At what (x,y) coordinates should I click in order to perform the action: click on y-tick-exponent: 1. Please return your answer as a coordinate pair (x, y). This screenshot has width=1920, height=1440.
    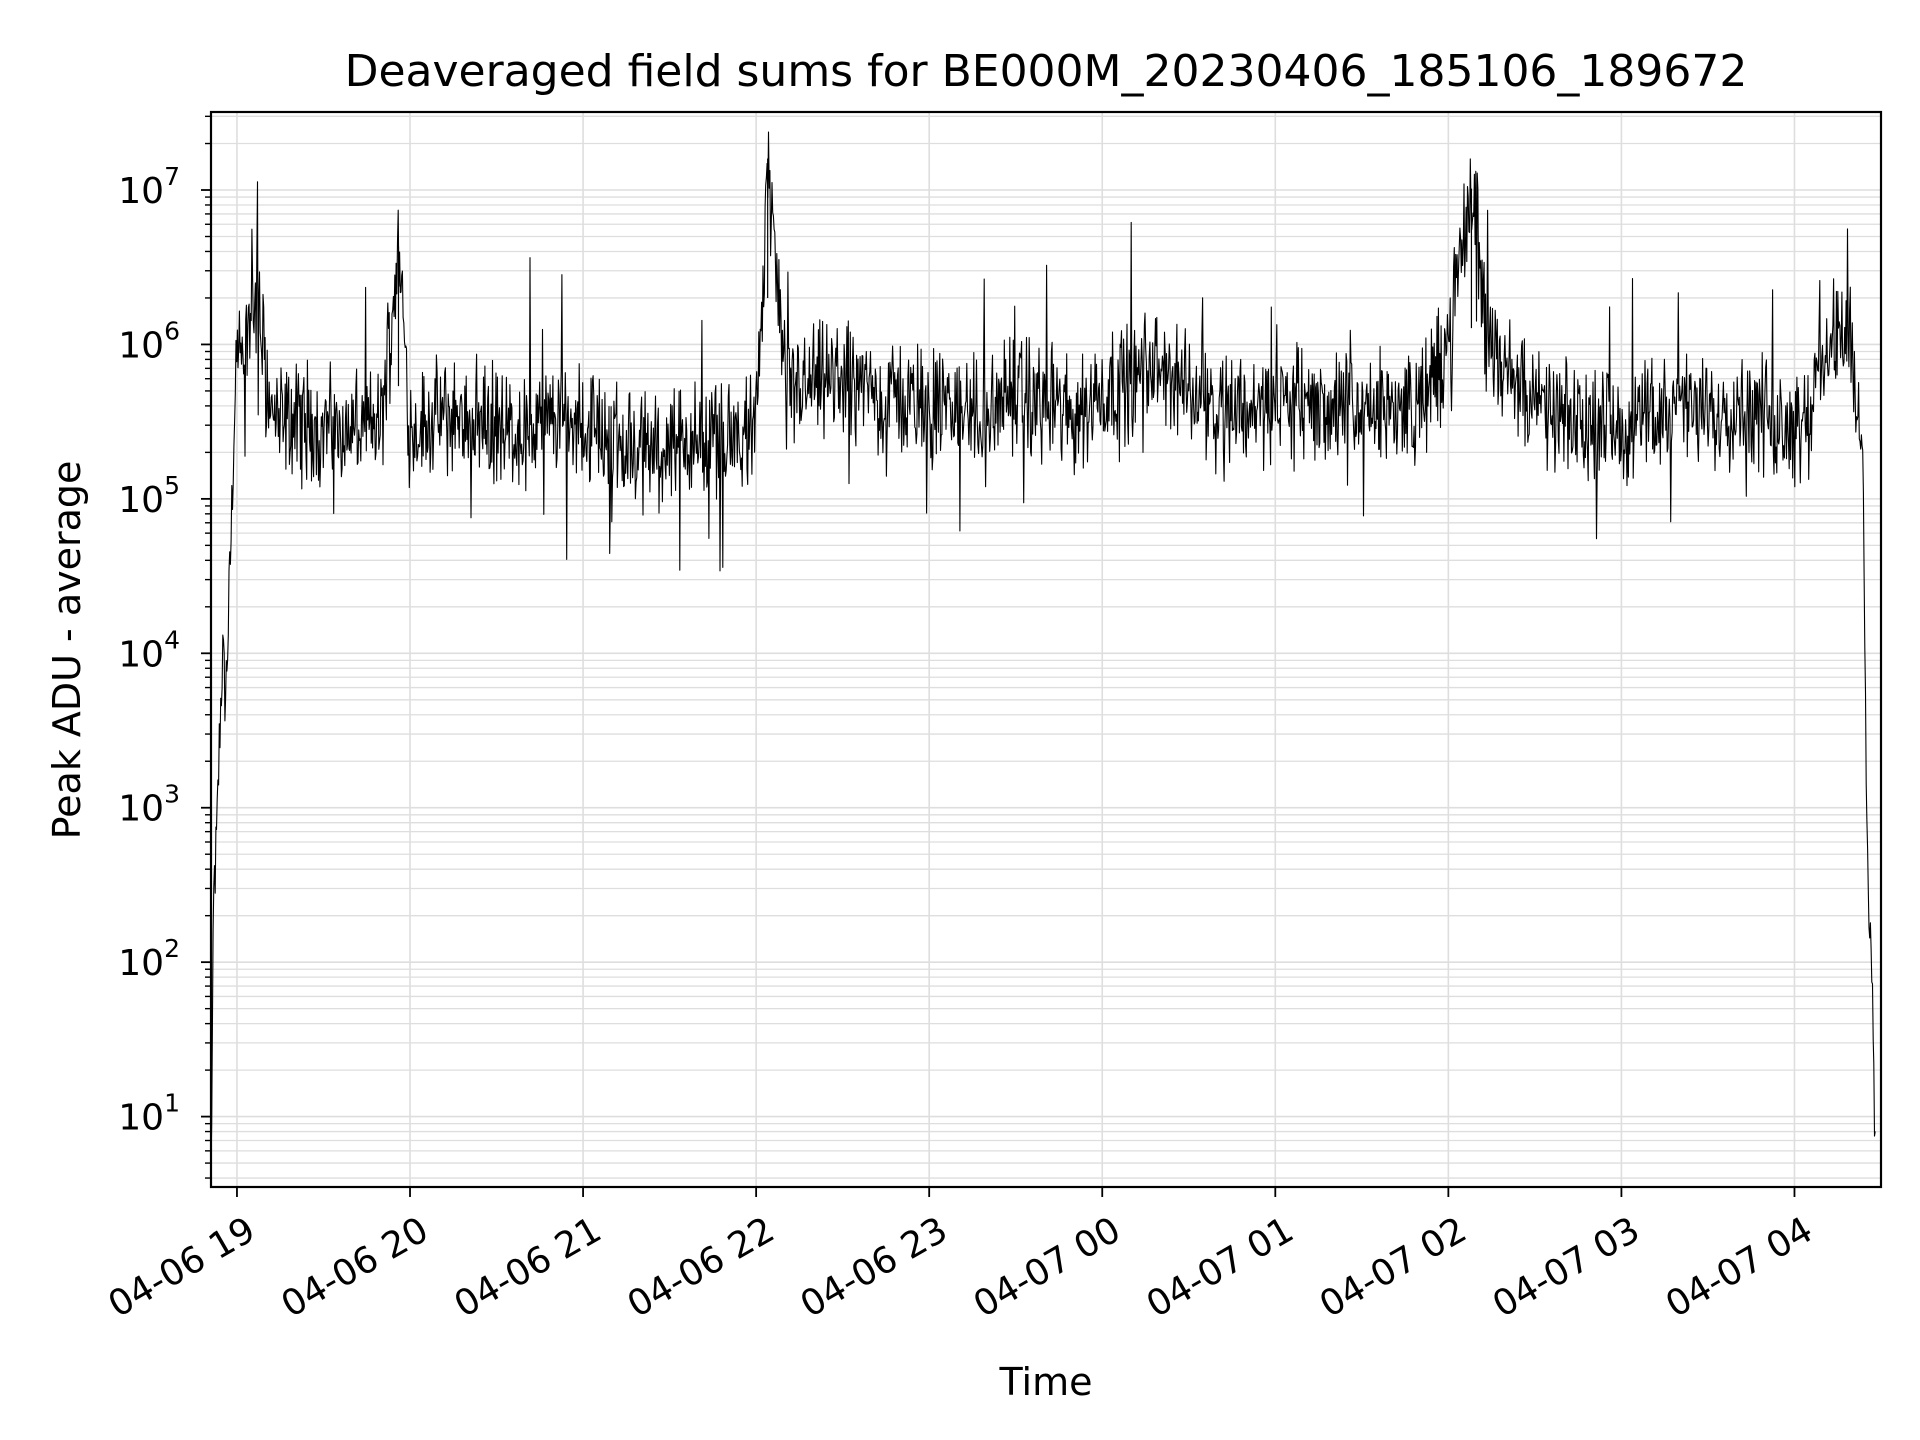
    Looking at the image, I should click on (172, 1103).